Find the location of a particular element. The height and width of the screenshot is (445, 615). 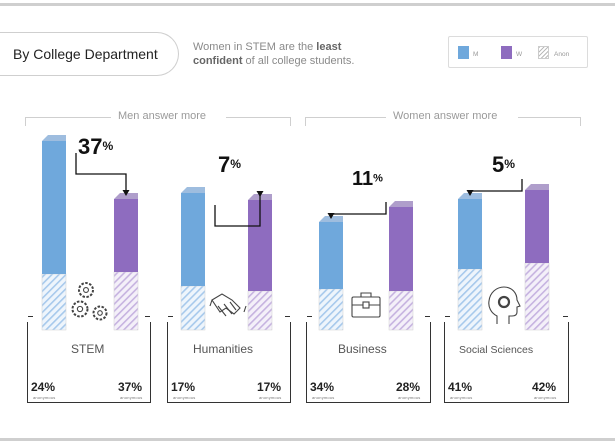

dept-box-stem is located at coordinates (89, 359).